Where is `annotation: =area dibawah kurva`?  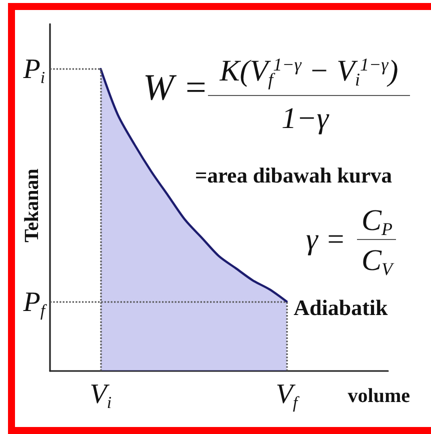 annotation: =area dibawah kurva is located at coordinates (293, 175).